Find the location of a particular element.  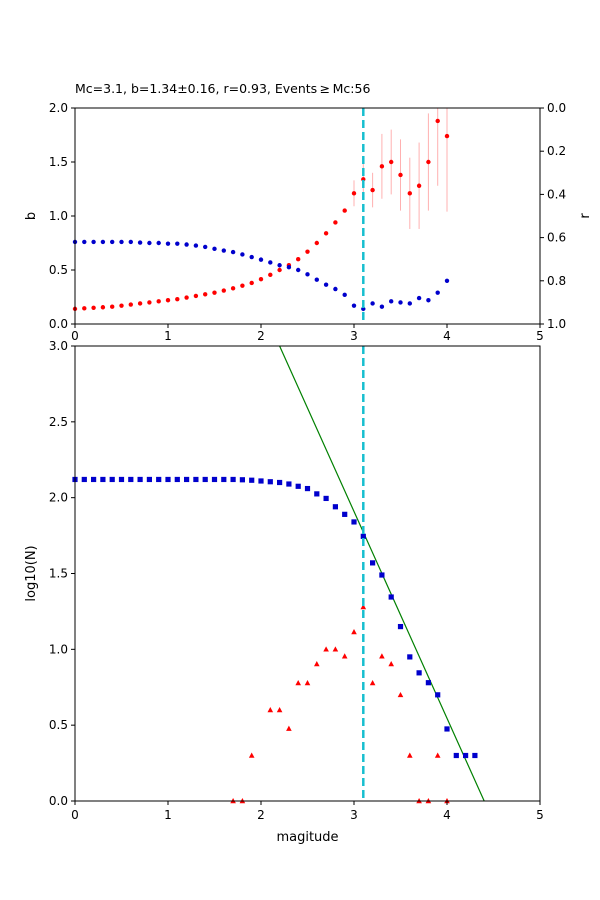

top-panel-ylabel: b is located at coordinates (31, 216).